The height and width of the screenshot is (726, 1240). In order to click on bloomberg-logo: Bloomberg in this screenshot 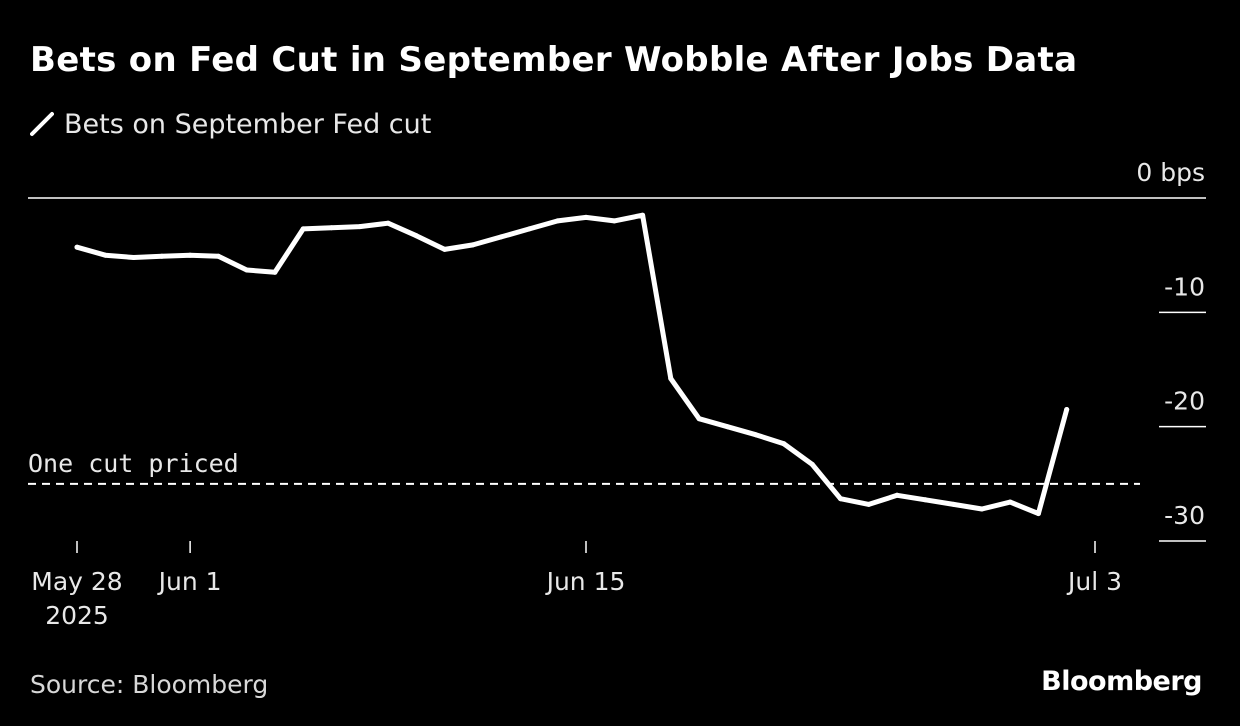, I will do `click(1121, 681)`.